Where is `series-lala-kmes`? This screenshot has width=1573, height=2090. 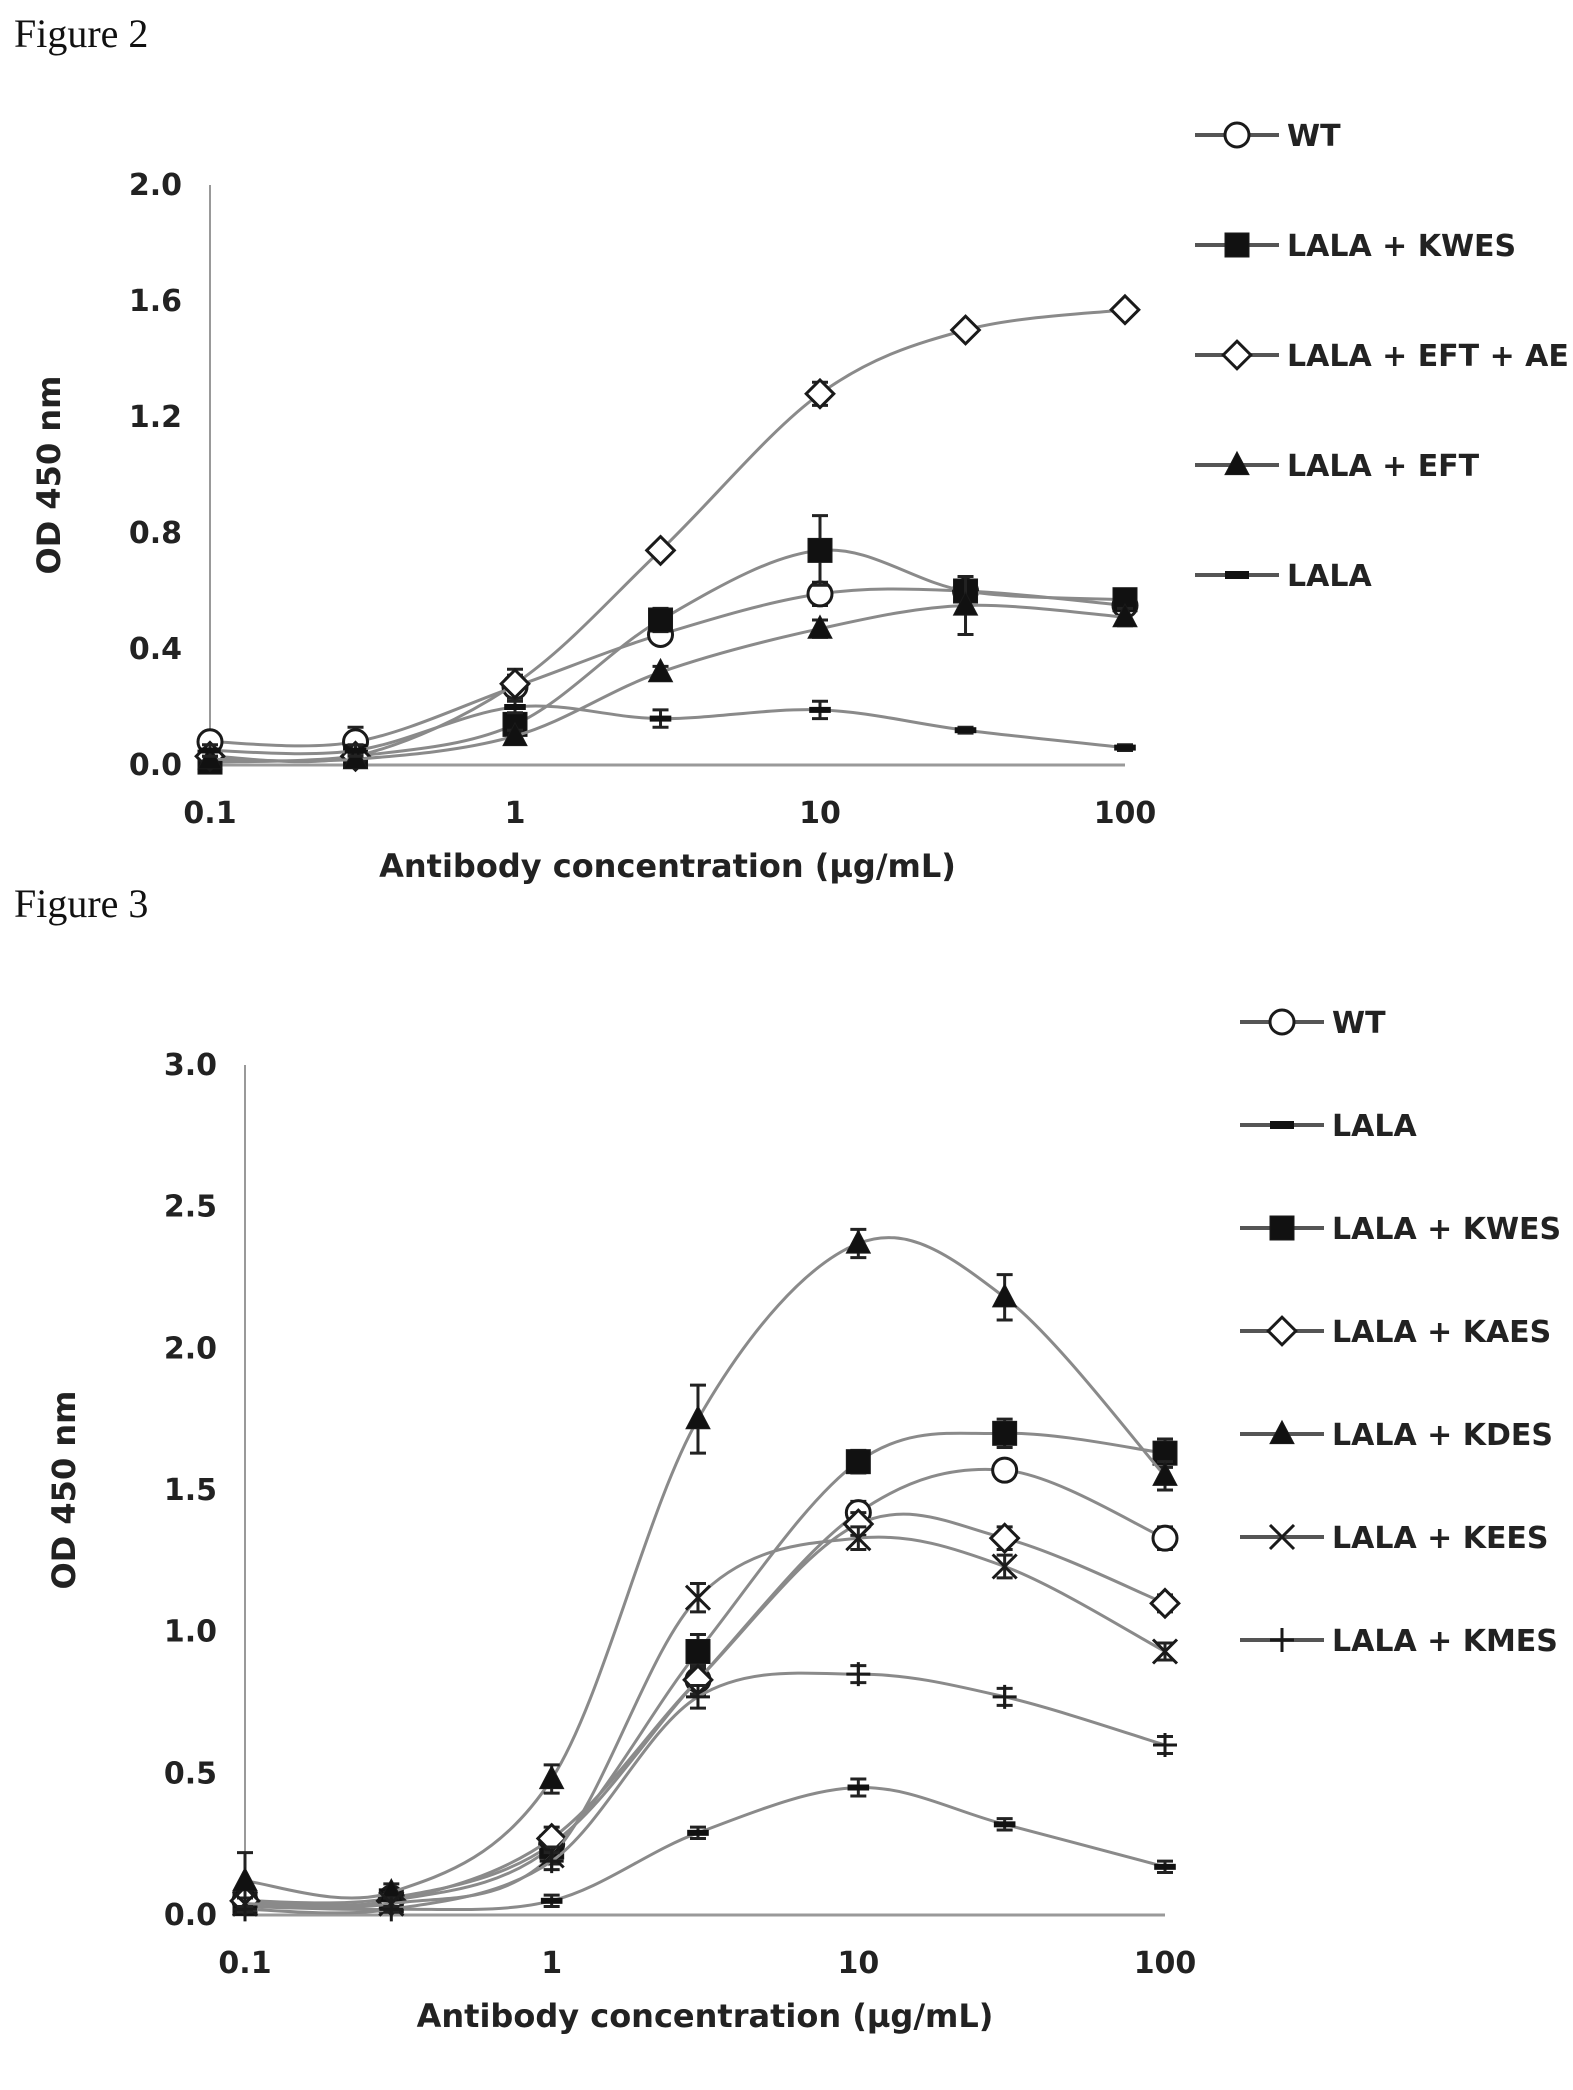 series-lala-kmes is located at coordinates (705, 1792).